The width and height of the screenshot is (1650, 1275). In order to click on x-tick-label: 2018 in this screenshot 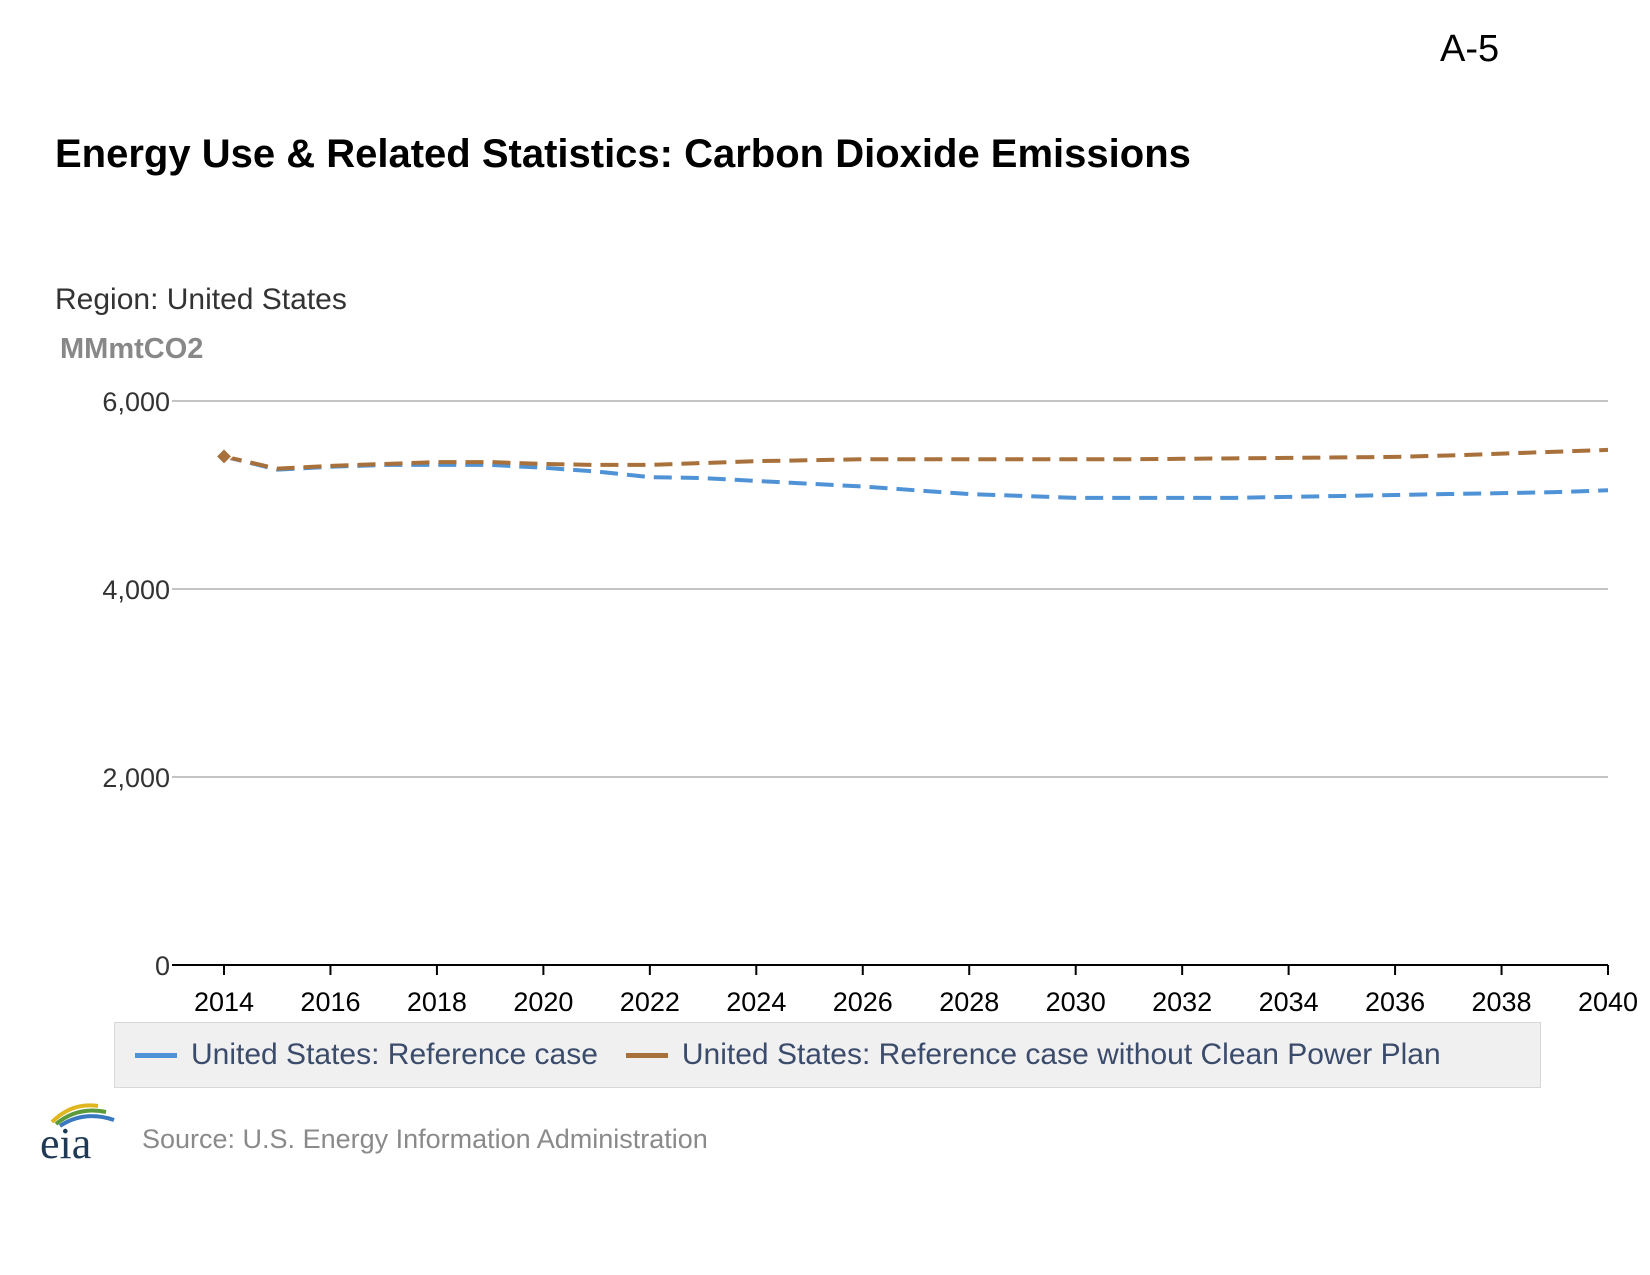, I will do `click(437, 1002)`.